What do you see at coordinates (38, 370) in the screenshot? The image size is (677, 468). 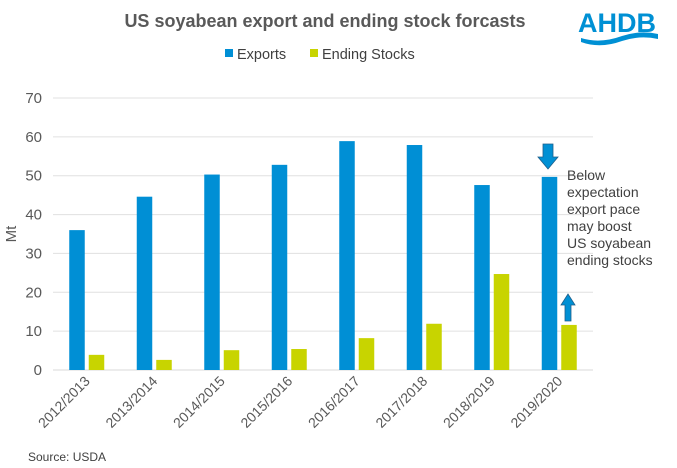 I see `y-tick-label: 0` at bounding box center [38, 370].